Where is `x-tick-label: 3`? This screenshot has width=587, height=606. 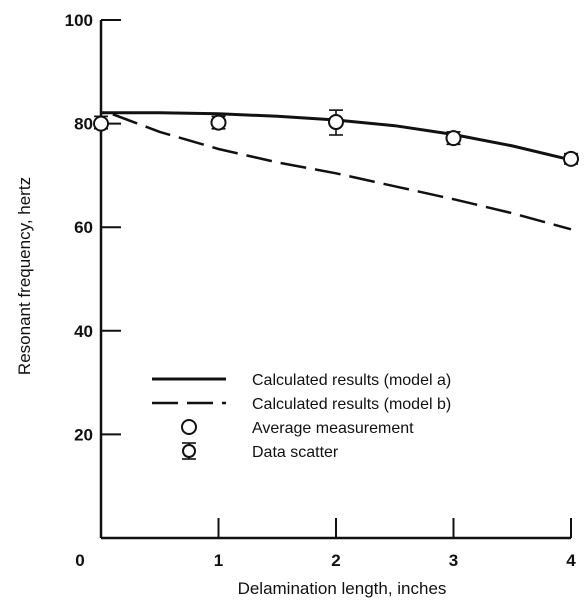
x-tick-label: 3 is located at coordinates (453, 560).